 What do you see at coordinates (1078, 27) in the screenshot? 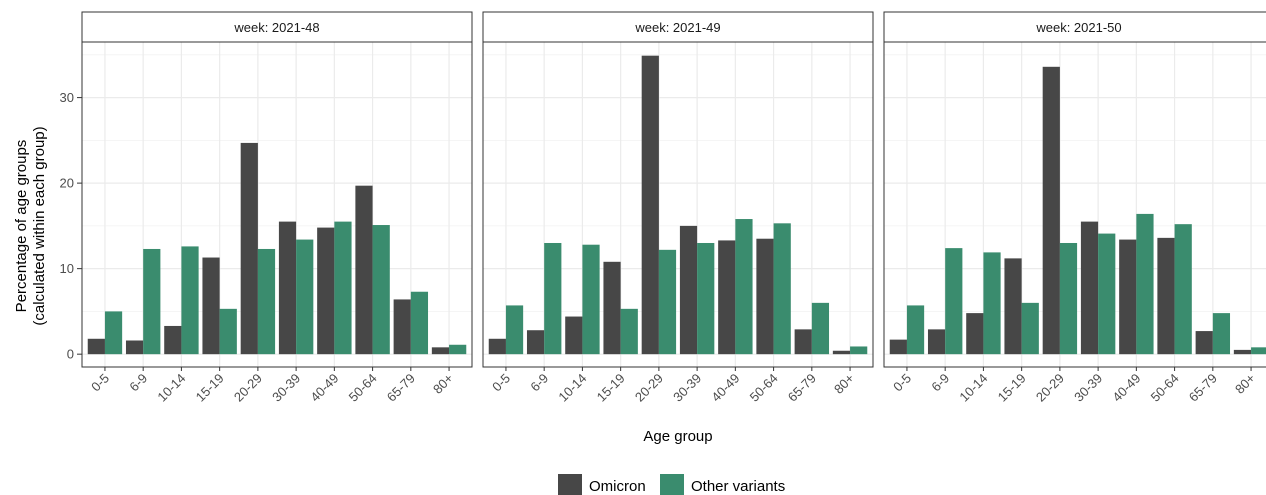
I see `facet-strip-label: week: 2021-50` at bounding box center [1078, 27].